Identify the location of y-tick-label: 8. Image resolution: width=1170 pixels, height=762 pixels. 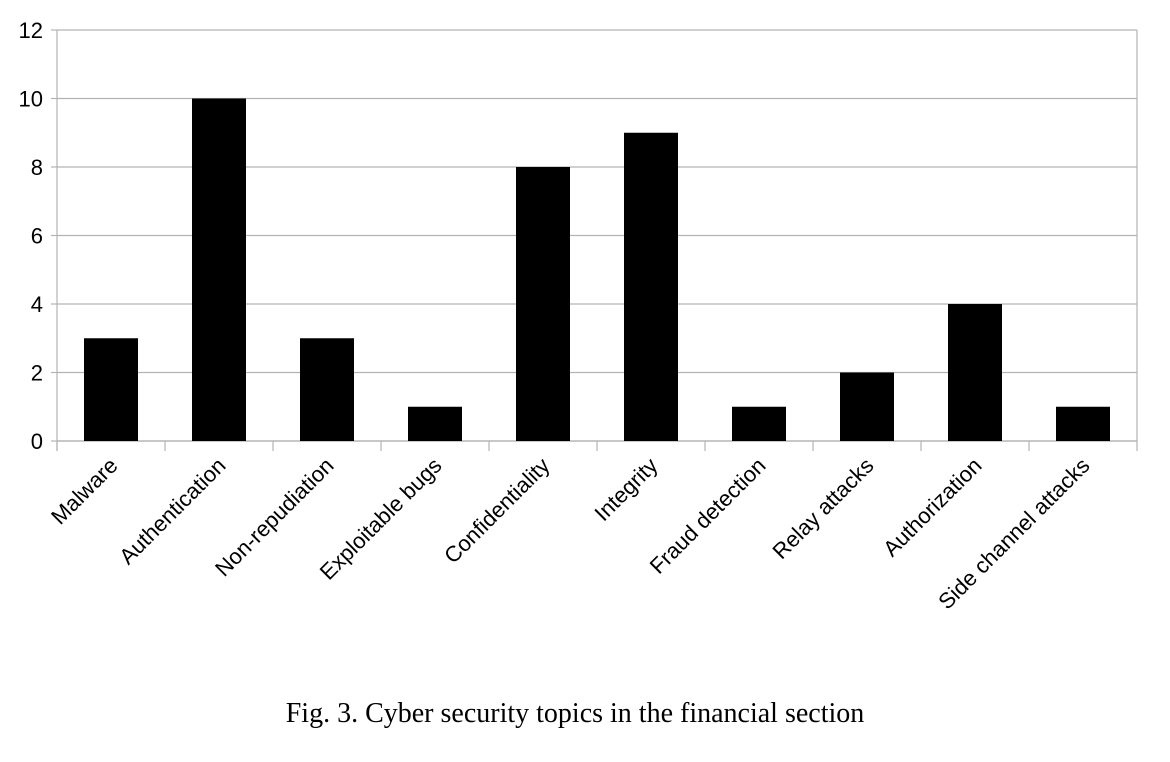
(37, 167).